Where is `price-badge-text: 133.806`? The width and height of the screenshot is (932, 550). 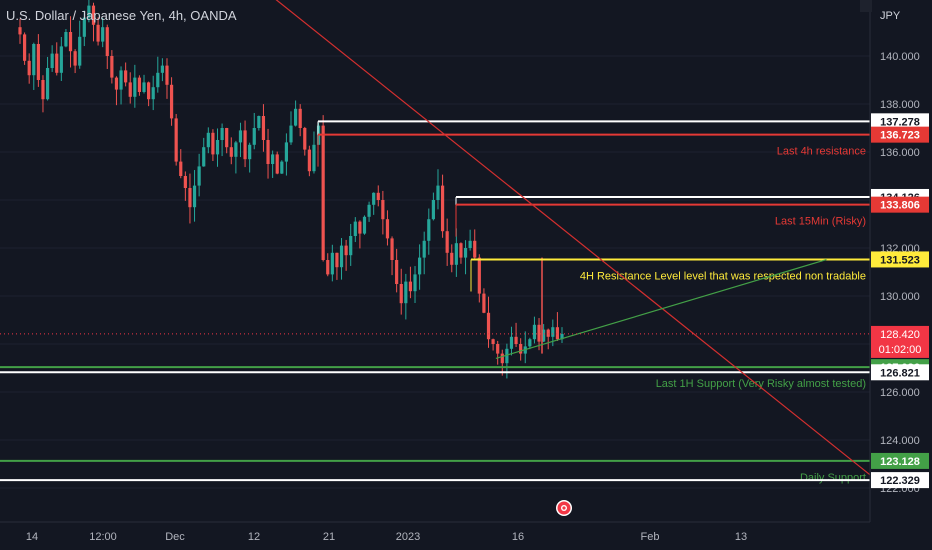 price-badge-text: 133.806 is located at coordinates (900, 206).